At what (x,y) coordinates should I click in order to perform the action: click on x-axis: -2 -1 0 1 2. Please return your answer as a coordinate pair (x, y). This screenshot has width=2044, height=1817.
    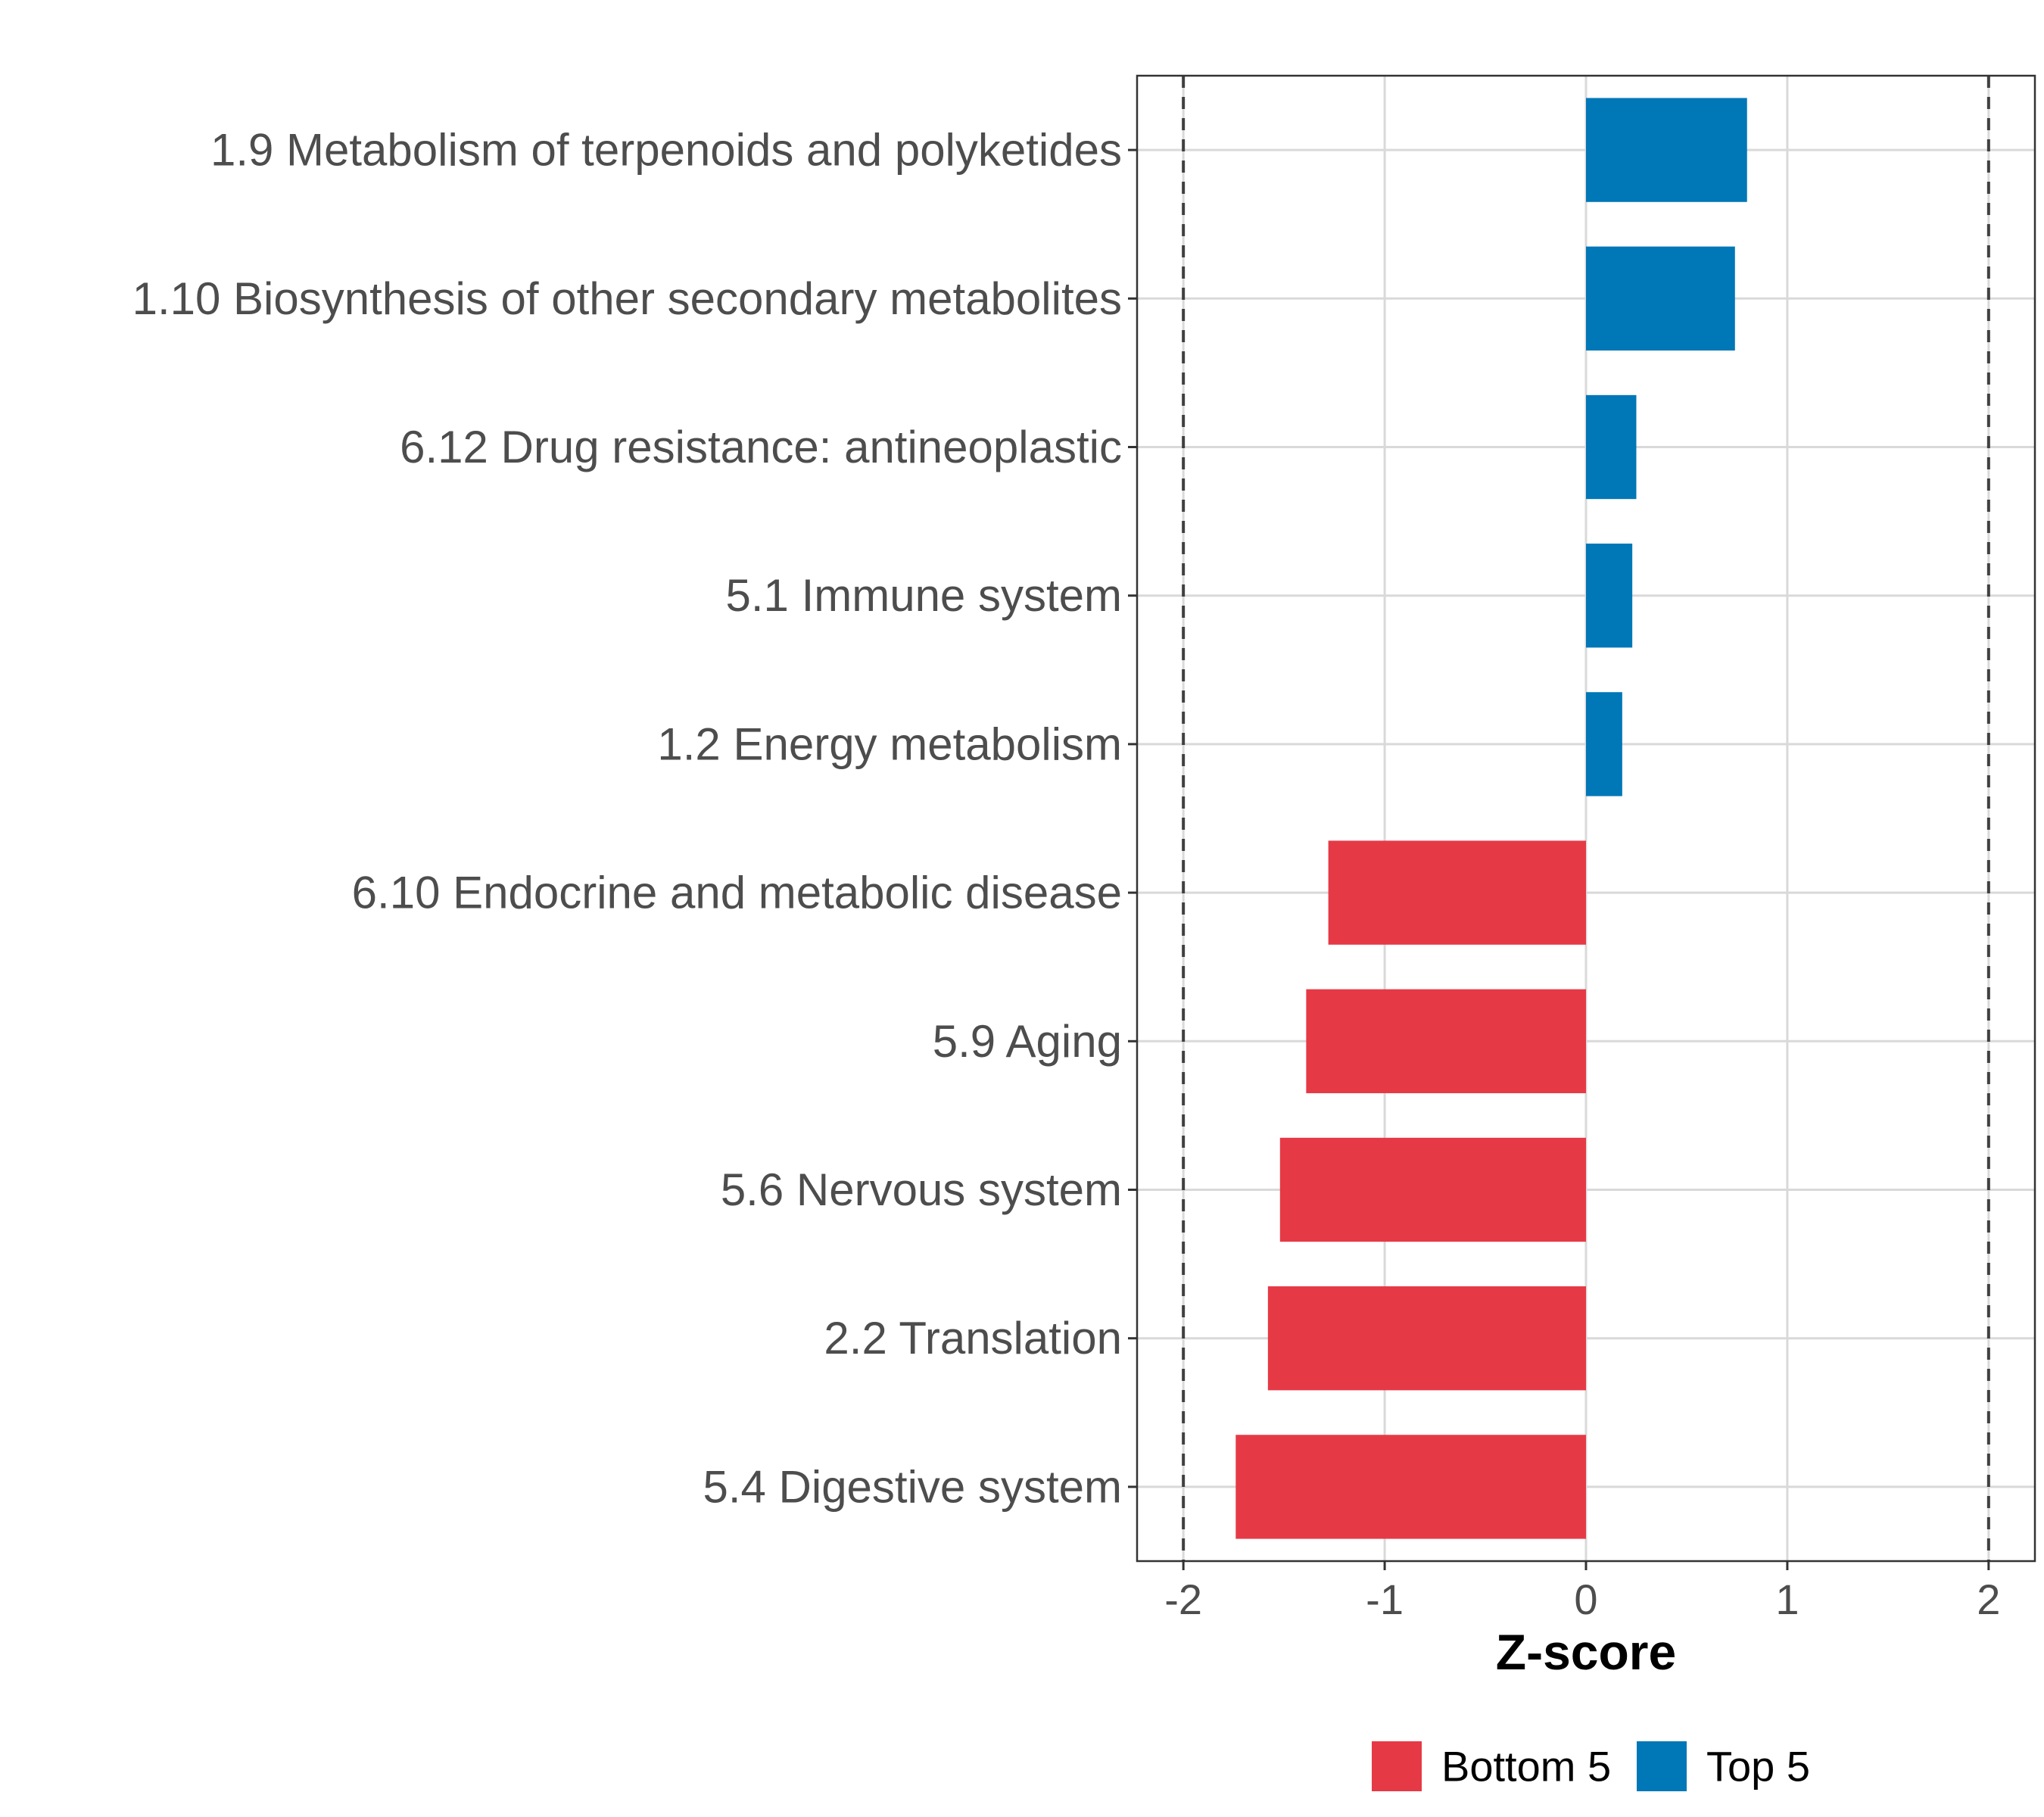
    Looking at the image, I should click on (1582, 1592).